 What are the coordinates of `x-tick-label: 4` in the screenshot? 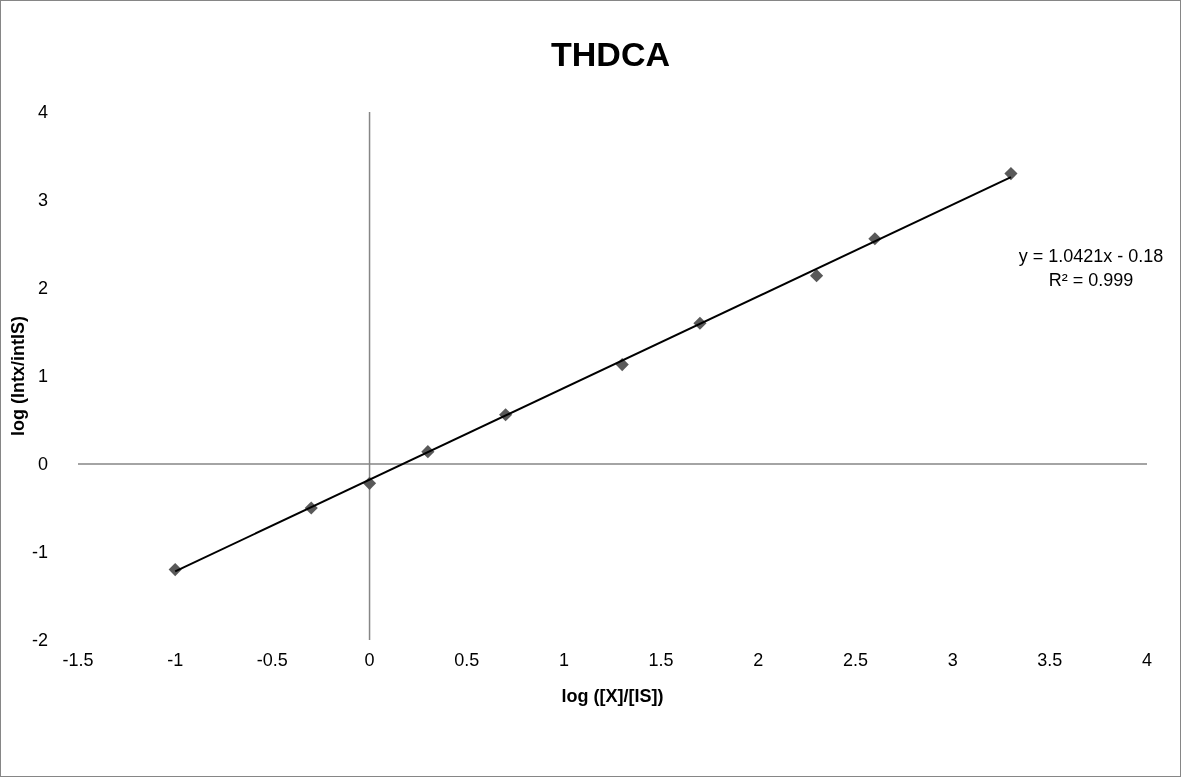 It's located at (1147, 660).